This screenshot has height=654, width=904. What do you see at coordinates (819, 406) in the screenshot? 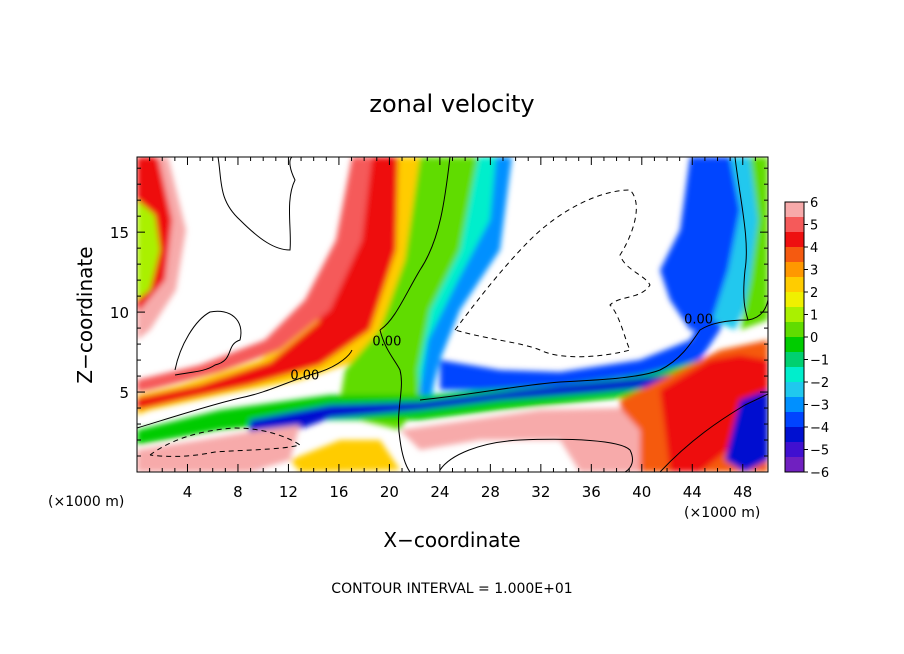
I see `colorbar-tick-label: −3` at bounding box center [819, 406].